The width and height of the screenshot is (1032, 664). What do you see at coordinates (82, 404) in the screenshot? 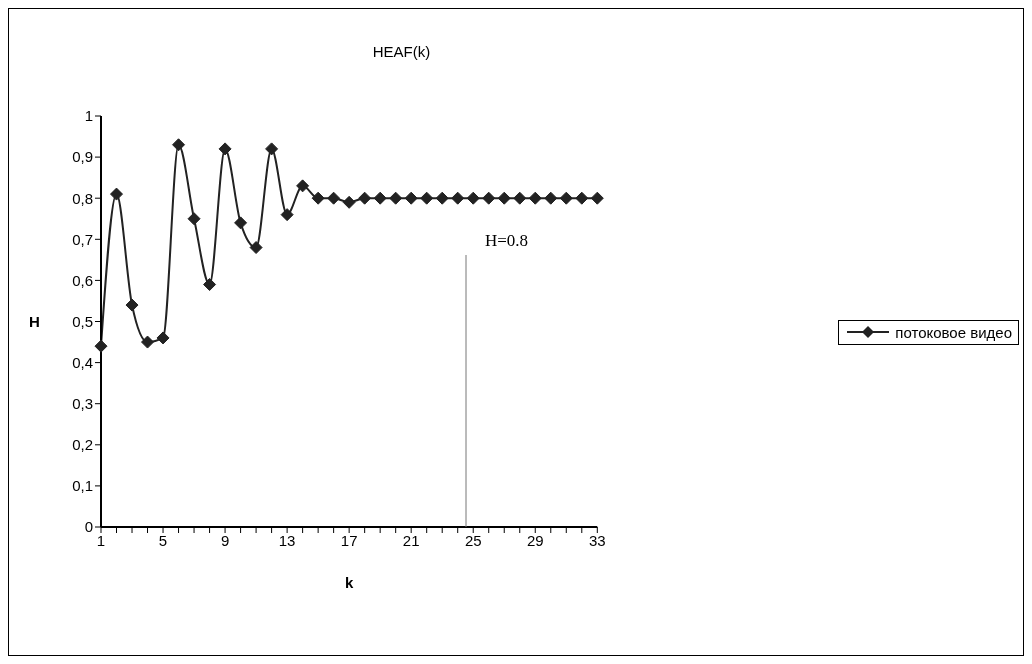
I see `y-tick-label: 0,3` at bounding box center [82, 404].